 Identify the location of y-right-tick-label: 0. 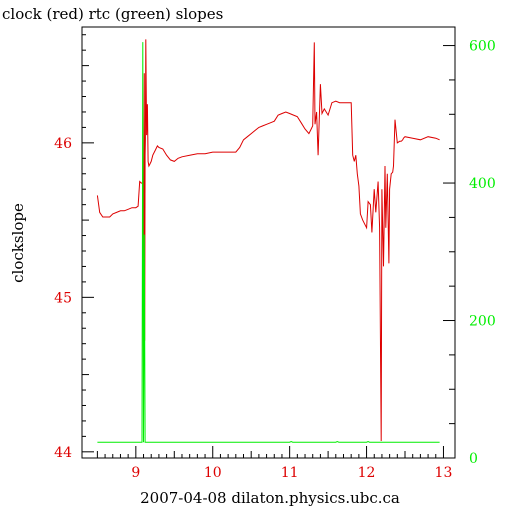
(473, 459).